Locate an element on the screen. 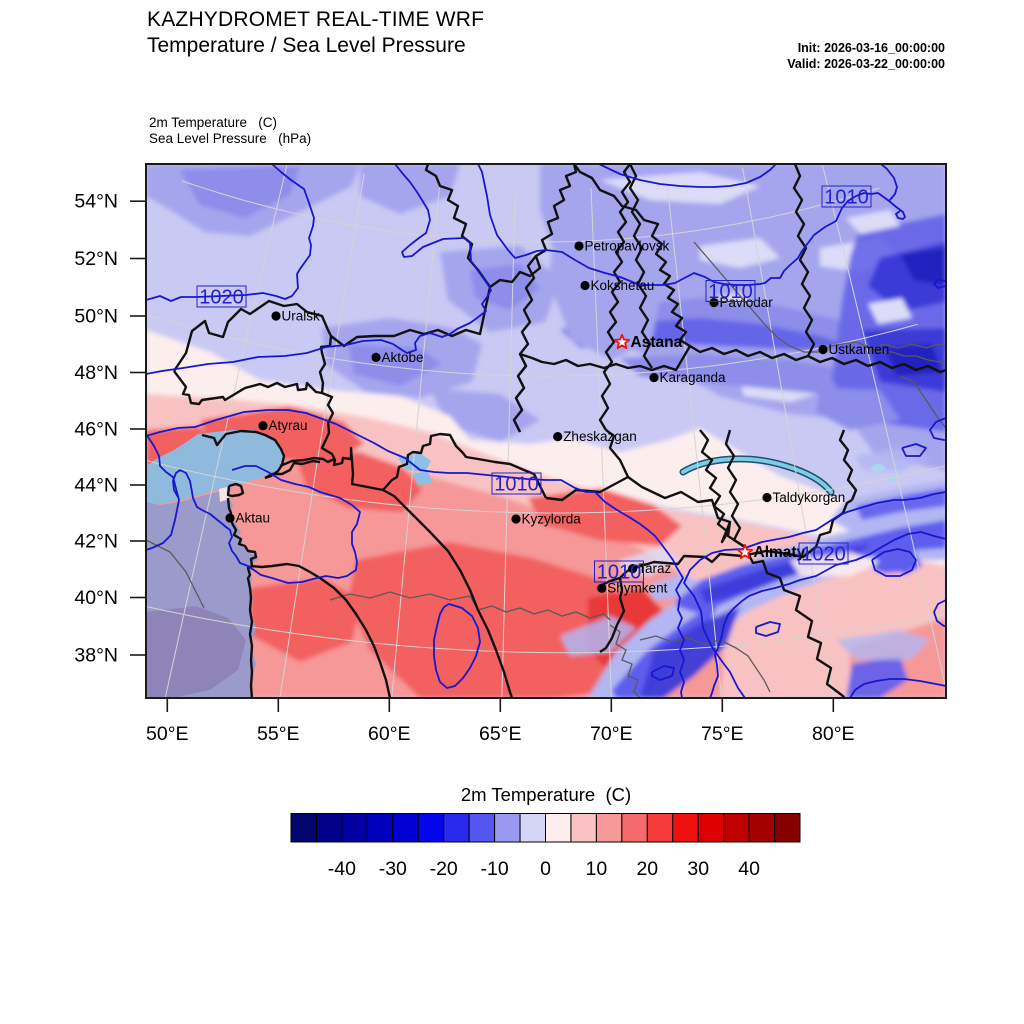  svg-text: 40 is located at coordinates (749, 869).